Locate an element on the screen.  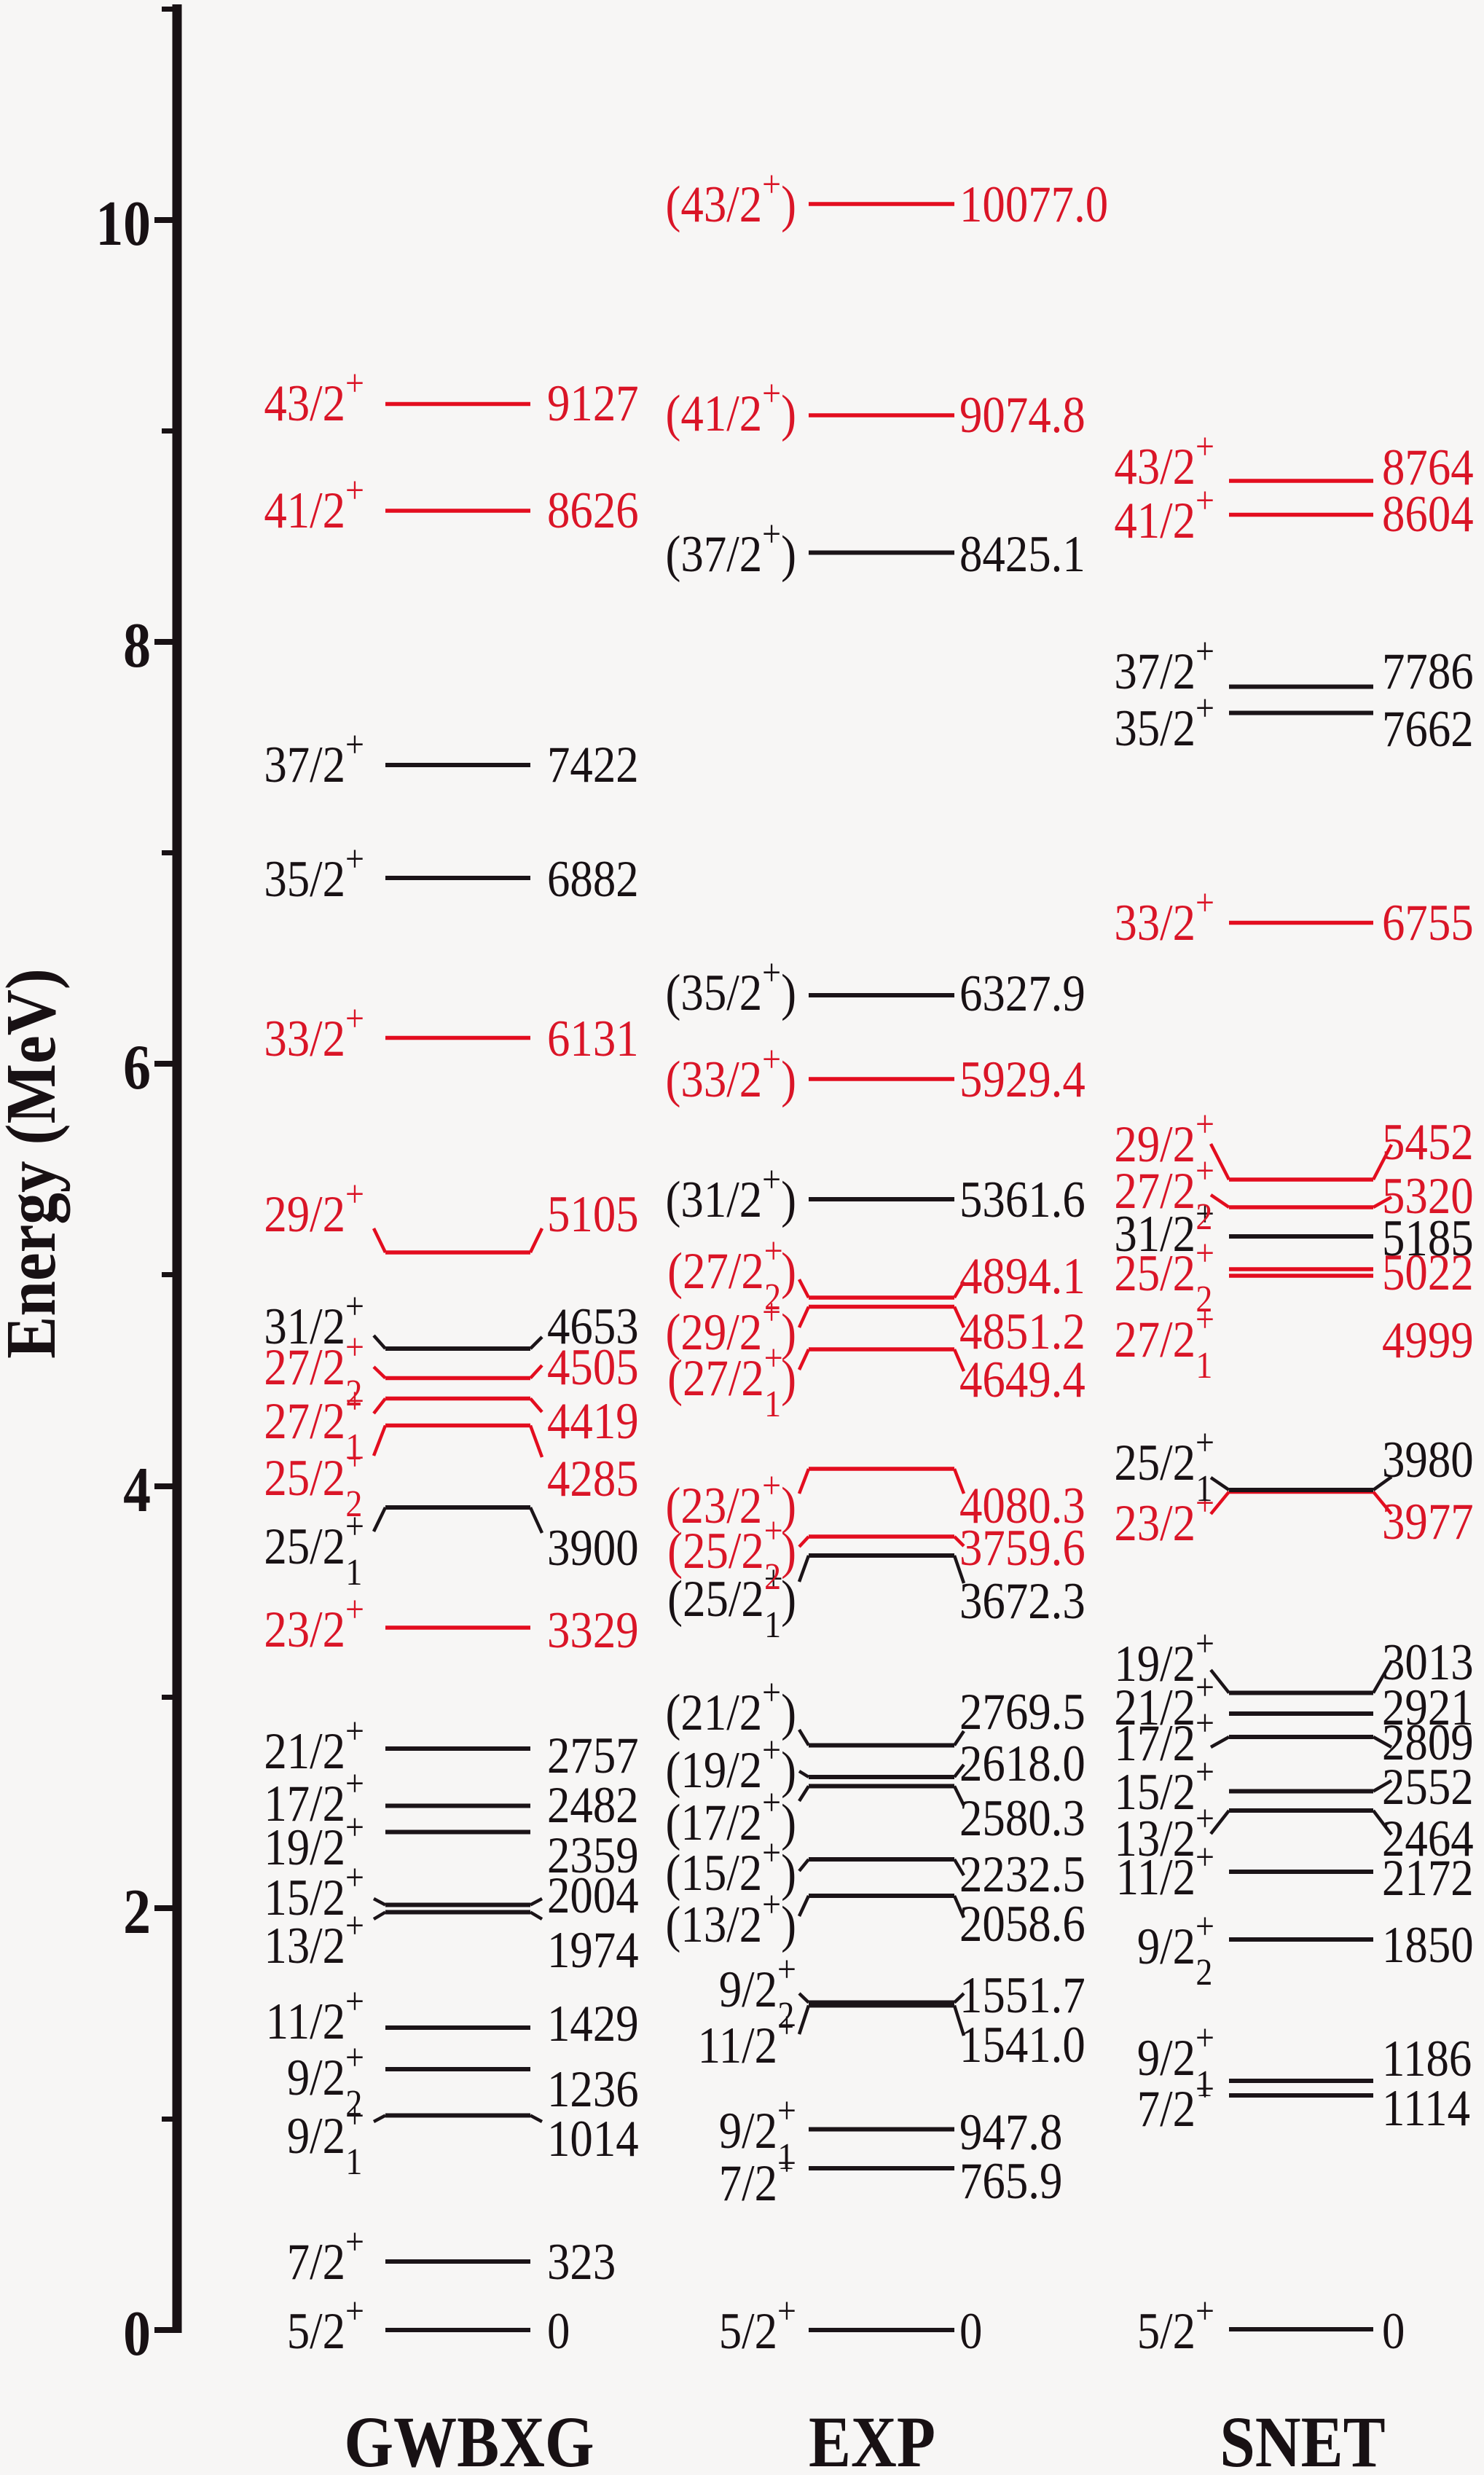
svg-text: 6755 is located at coordinates (1428, 922).